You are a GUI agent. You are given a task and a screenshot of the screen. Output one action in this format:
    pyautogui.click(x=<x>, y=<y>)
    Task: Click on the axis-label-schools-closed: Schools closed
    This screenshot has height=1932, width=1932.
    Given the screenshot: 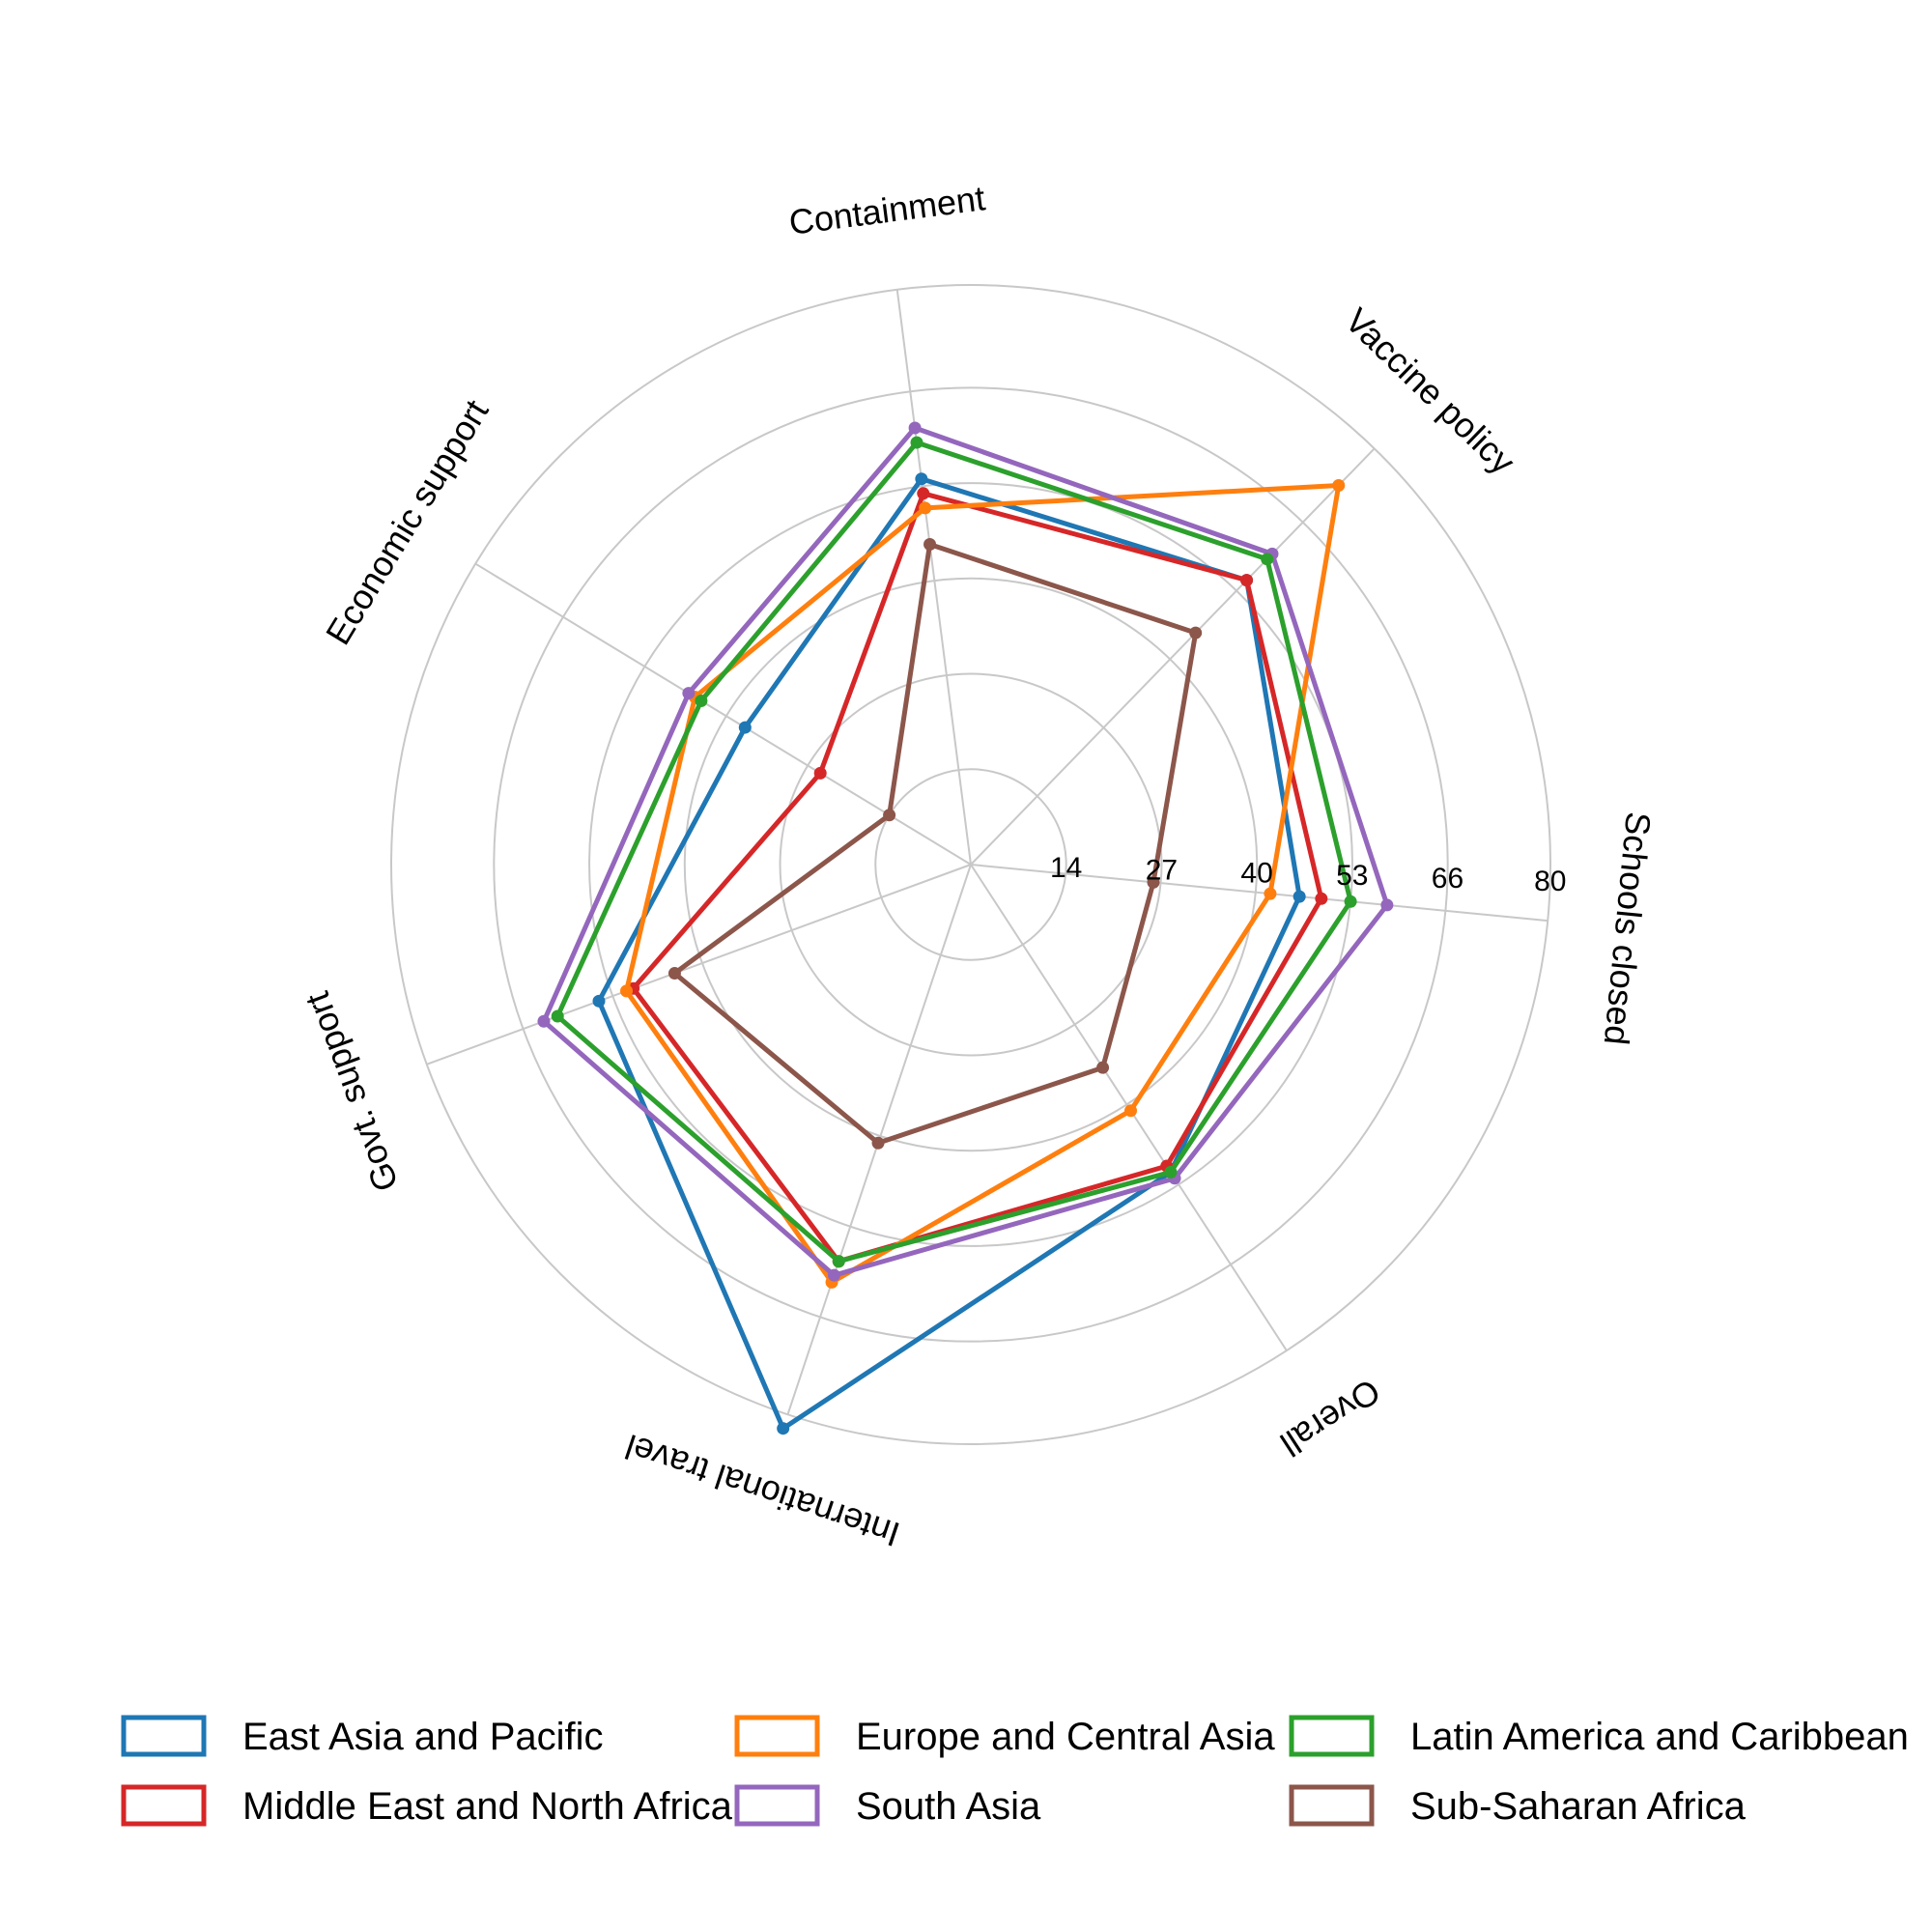 What is the action you would take?
    pyautogui.click(x=1628, y=928)
    